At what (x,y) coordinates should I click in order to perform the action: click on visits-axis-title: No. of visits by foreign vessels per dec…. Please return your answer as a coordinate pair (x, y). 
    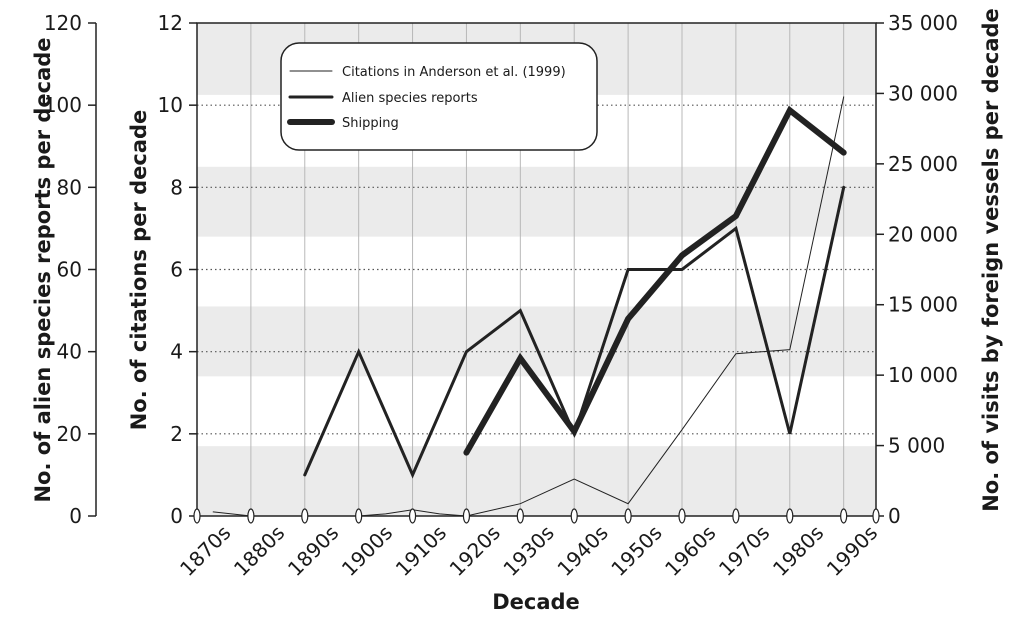
    Looking at the image, I should click on (991, 260).